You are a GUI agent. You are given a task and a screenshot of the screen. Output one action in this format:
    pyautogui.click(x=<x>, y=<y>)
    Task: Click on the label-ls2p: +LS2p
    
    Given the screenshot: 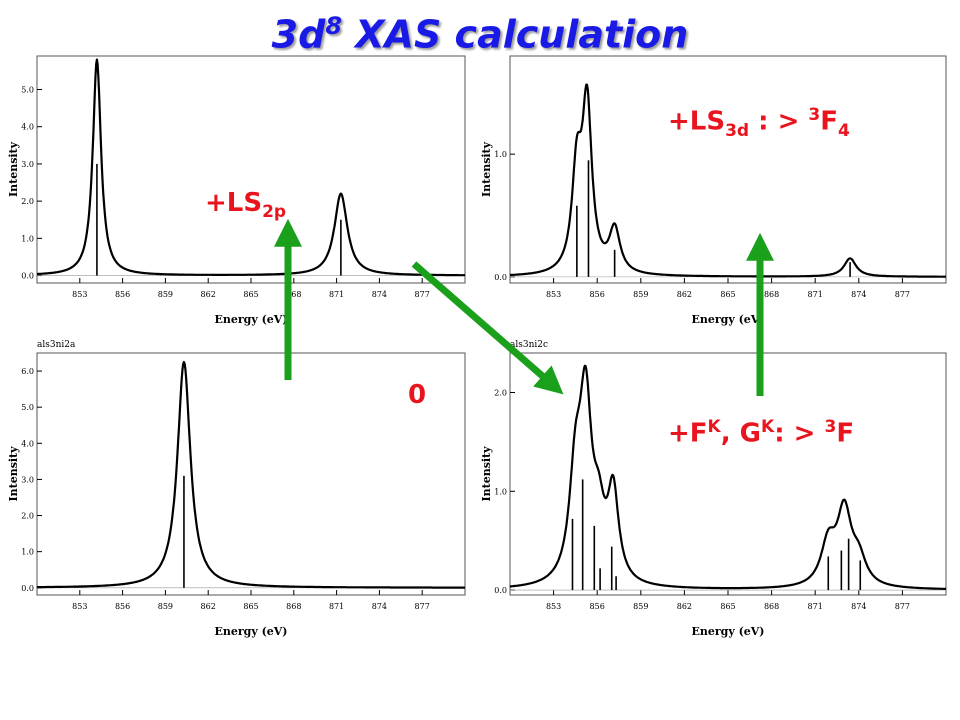 What is the action you would take?
    pyautogui.click(x=245, y=207)
    